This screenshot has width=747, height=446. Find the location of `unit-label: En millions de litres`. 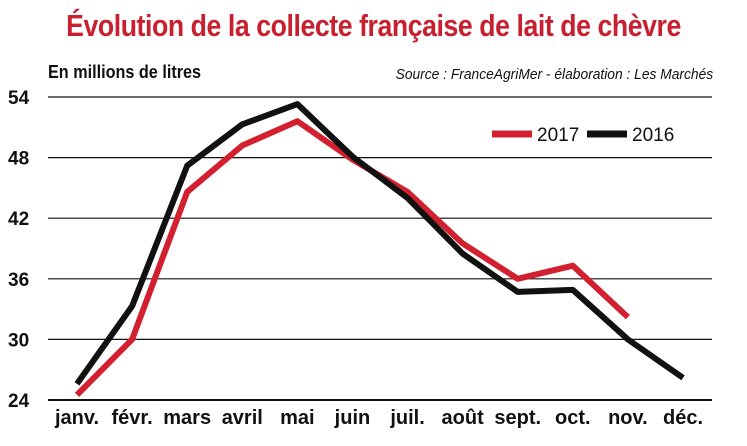

unit-label: En millions de litres is located at coordinates (125, 72).